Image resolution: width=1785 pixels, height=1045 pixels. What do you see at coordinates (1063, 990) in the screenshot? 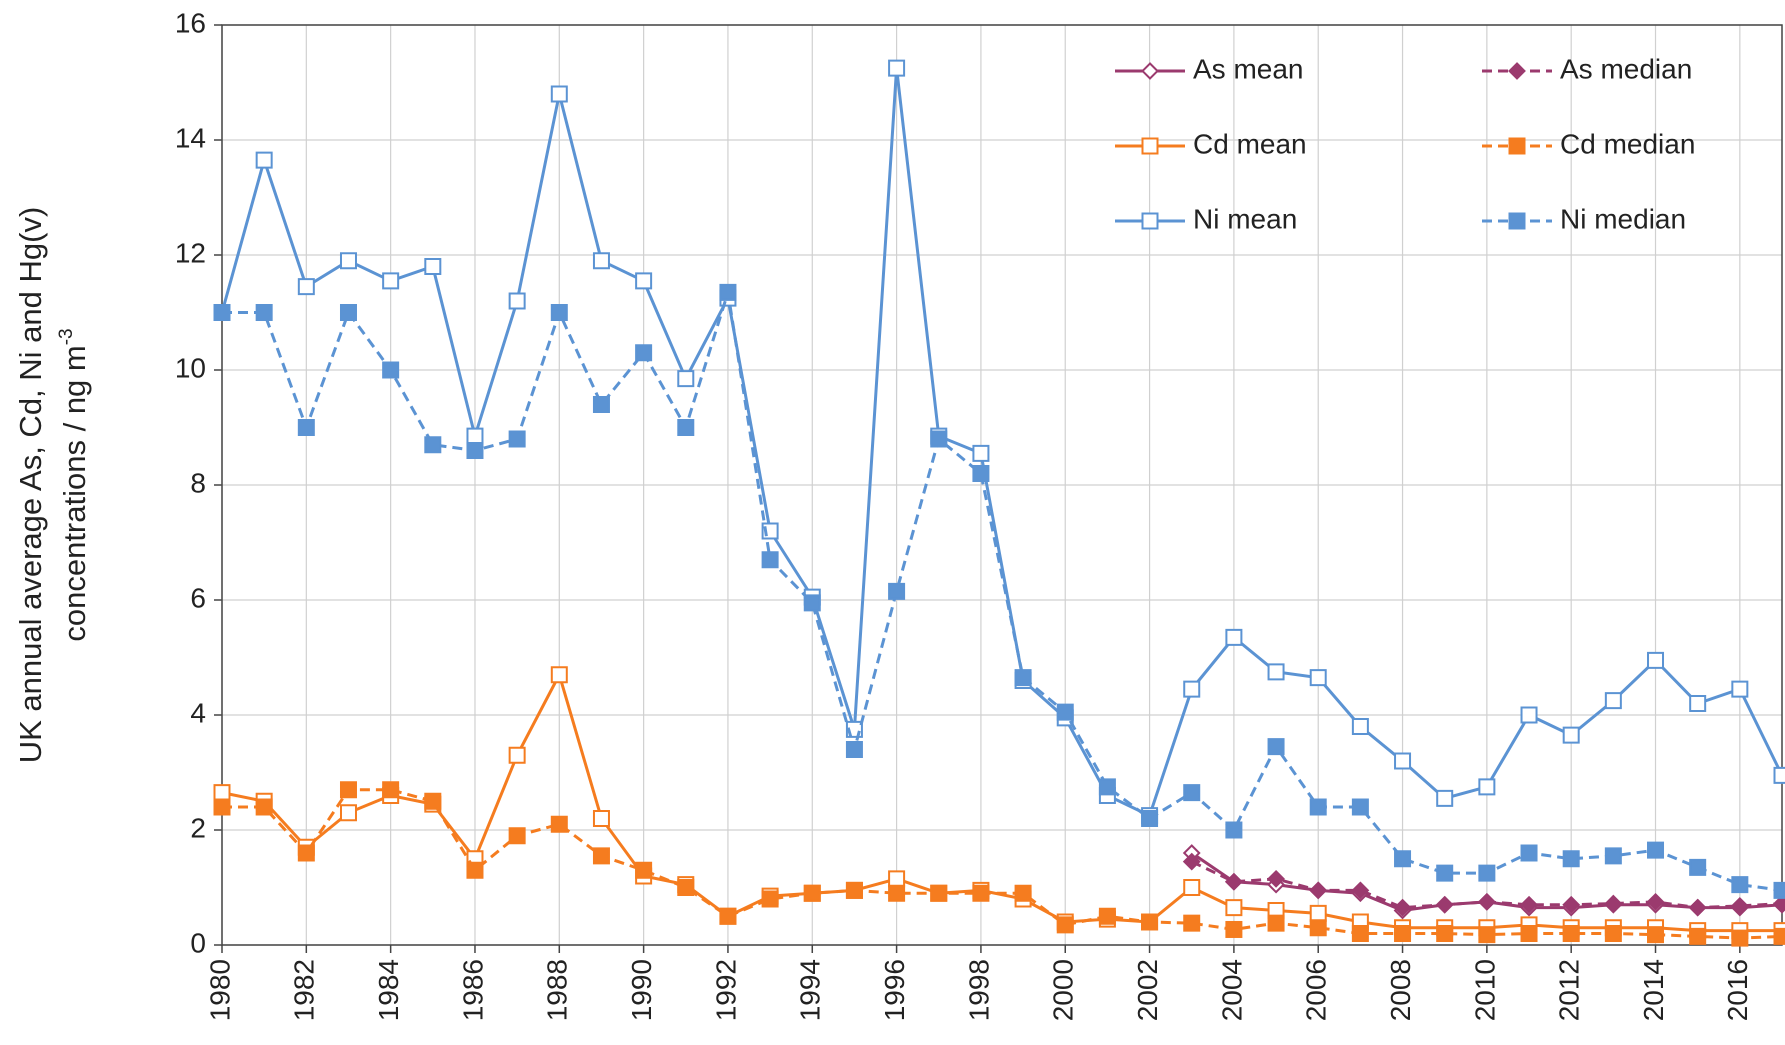
I see `x-tick-label: 2000` at bounding box center [1063, 990].